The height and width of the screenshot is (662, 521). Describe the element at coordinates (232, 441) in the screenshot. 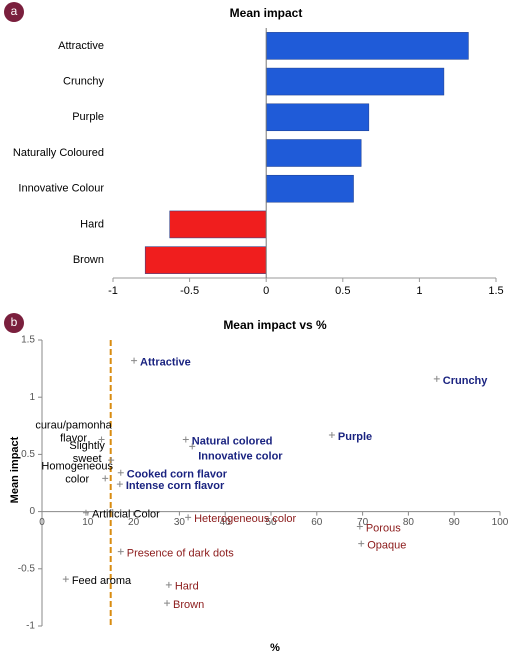

I see `point-label: Natural colored` at that location.